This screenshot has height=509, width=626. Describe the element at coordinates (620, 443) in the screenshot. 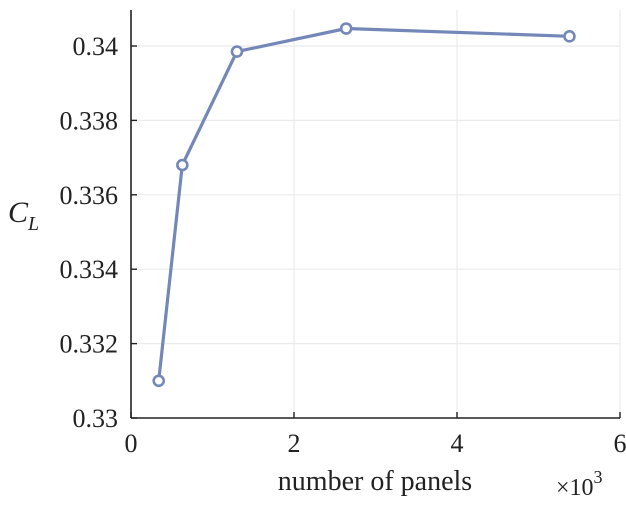

I see `x-tick-label: 6` at that location.